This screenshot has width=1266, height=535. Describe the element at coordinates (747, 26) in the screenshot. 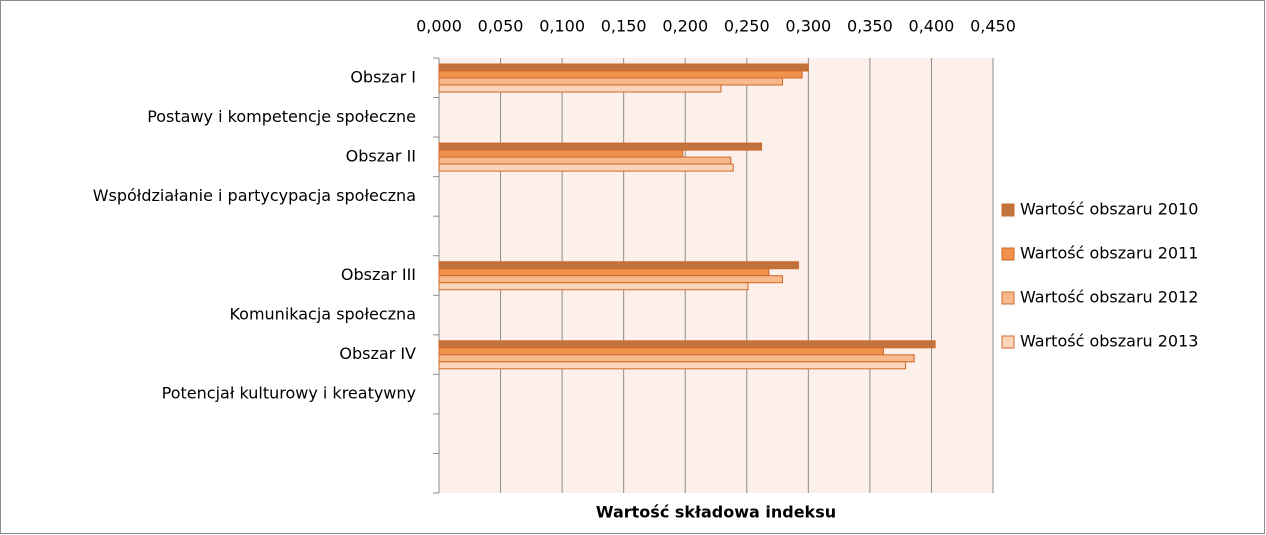

I see `x-tick-label: 0,250` at that location.